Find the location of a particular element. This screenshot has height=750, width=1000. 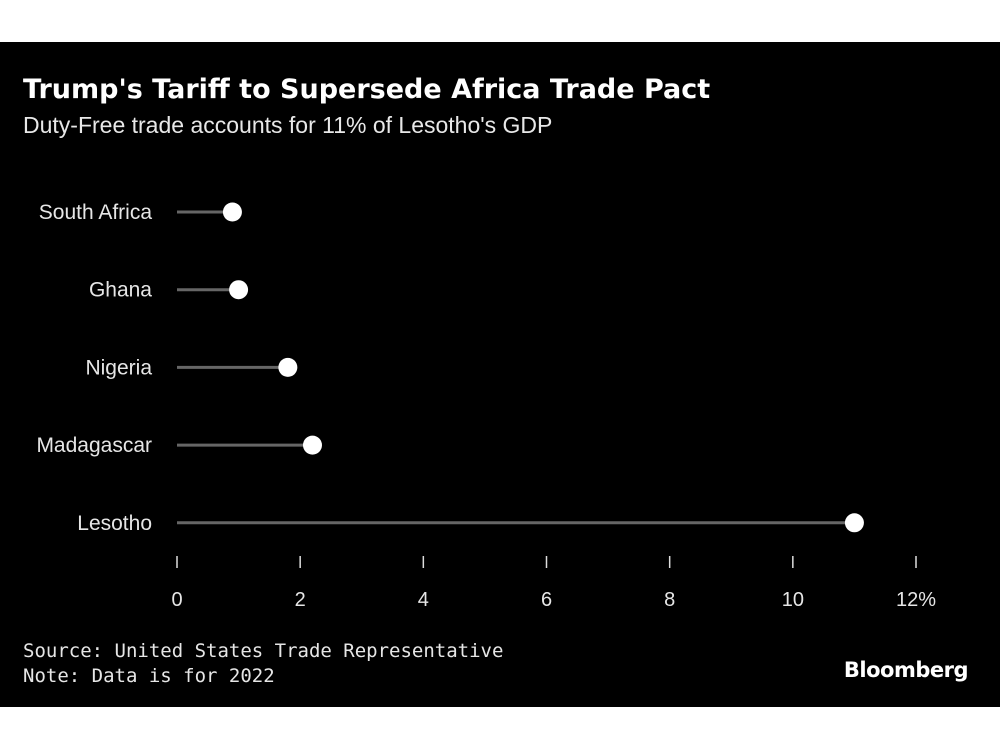

x-tick-label: 6 is located at coordinates (546, 600).